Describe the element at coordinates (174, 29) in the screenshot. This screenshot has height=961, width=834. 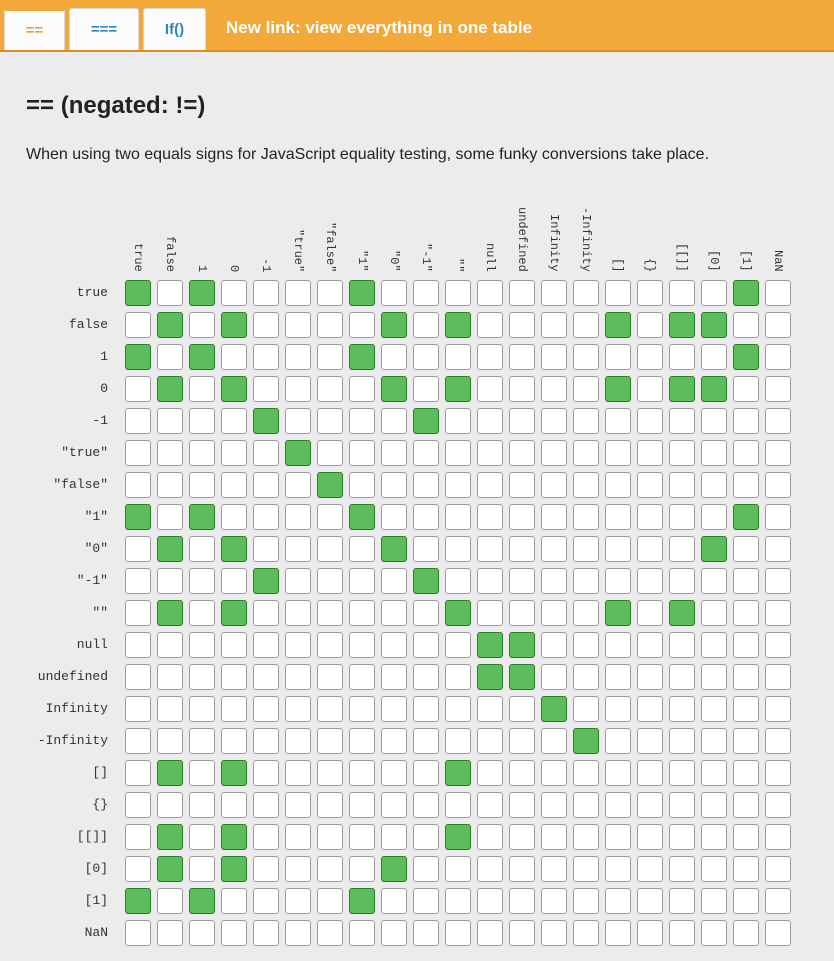
I see `tab-if: If()` at that location.